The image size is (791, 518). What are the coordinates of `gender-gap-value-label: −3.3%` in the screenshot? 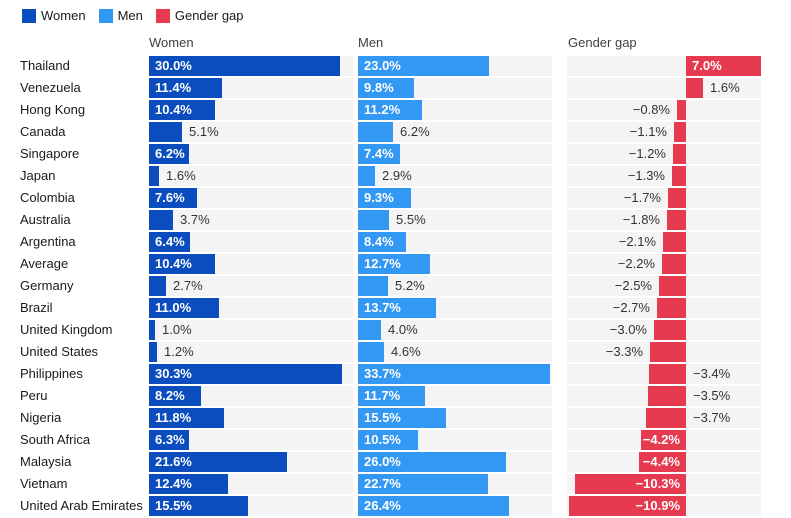 It's located at (624, 351).